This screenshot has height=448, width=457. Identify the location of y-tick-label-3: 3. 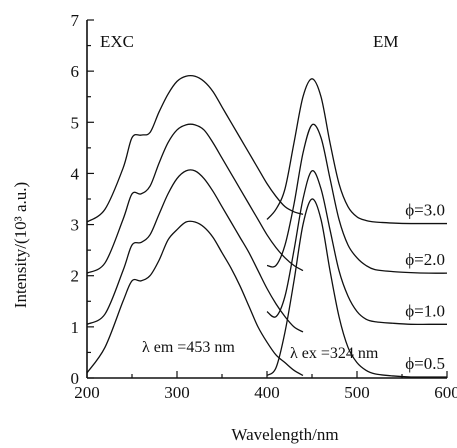
(75, 225).